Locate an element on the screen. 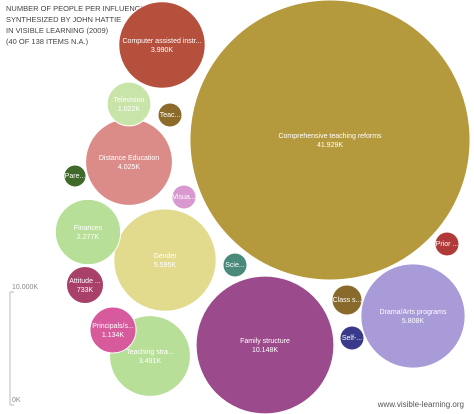  bubble-label: Television is located at coordinates (129, 100).